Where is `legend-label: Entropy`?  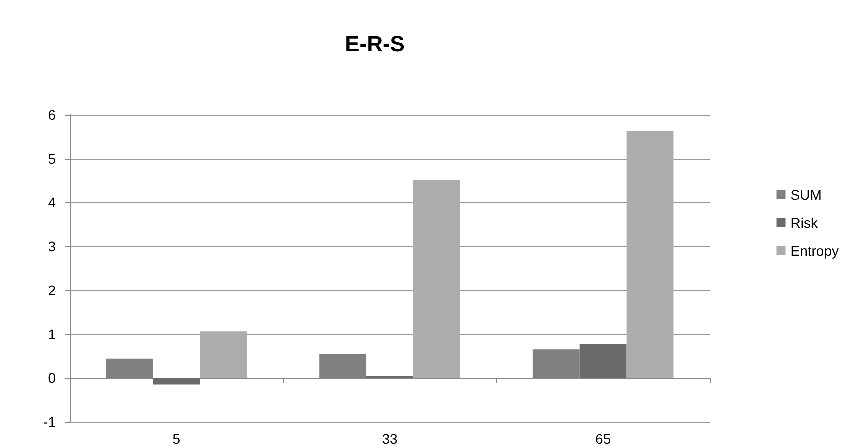 legend-label: Entropy is located at coordinates (814, 251).